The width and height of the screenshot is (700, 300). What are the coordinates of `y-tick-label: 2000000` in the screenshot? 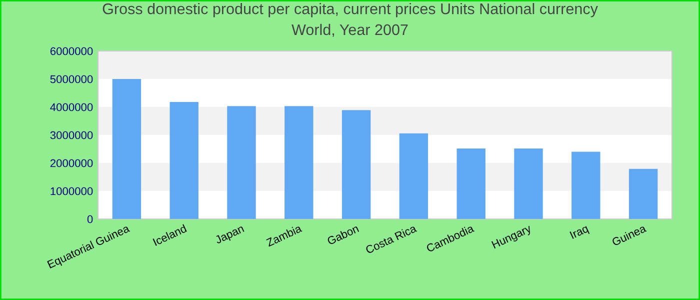 It's located at (71, 163).